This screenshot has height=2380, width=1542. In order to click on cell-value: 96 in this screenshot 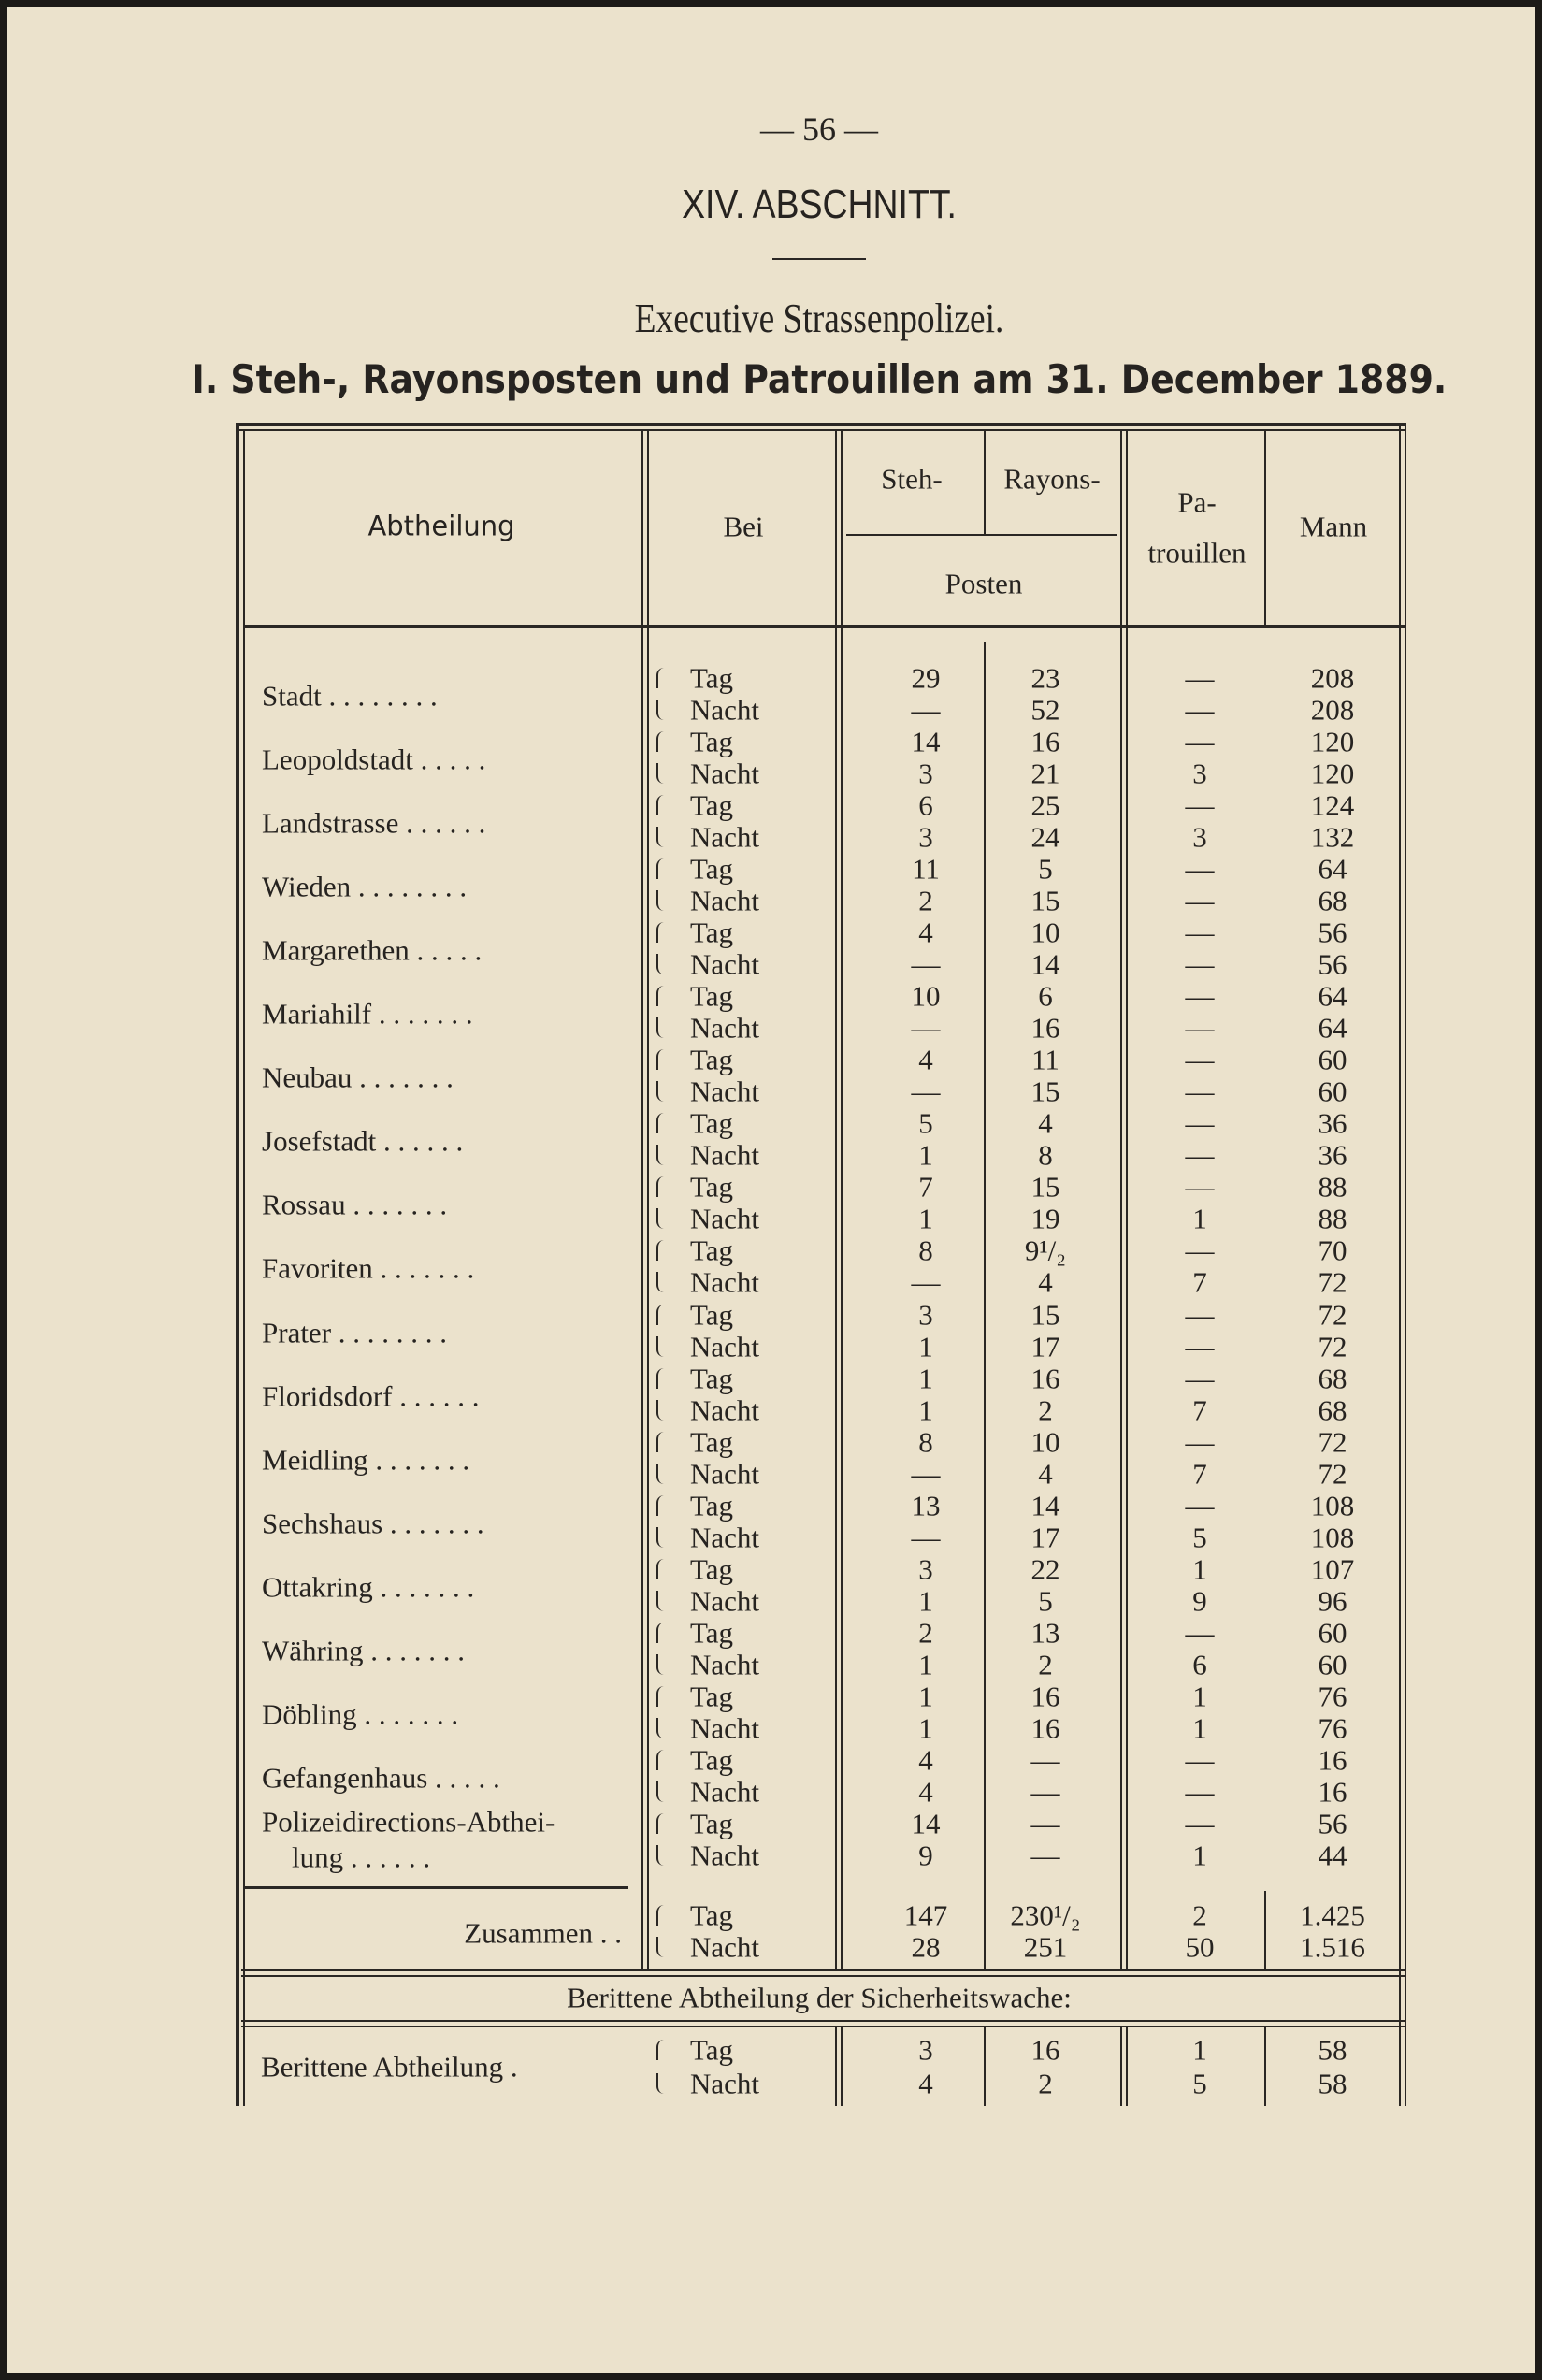, I will do `click(1332, 1601)`.